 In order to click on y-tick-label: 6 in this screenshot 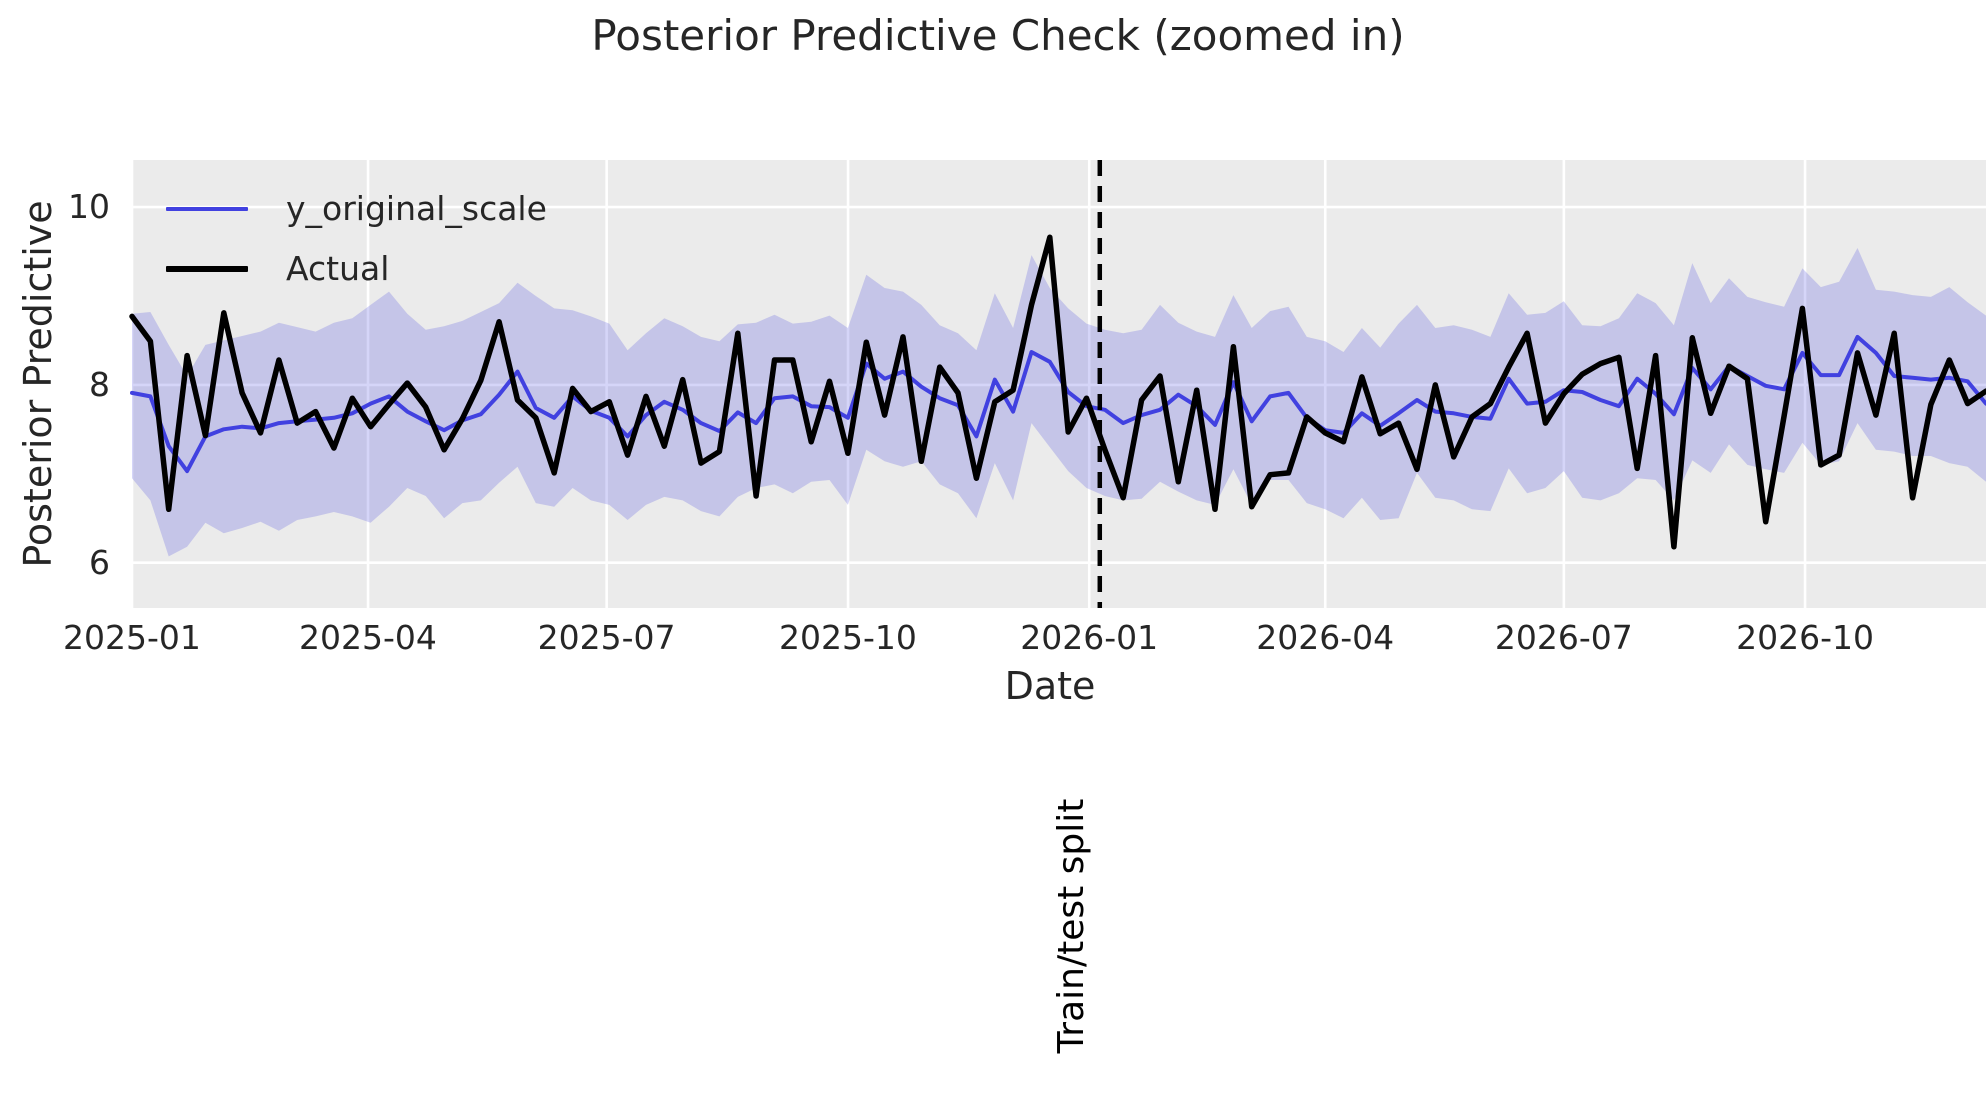, I will do `click(99, 562)`.